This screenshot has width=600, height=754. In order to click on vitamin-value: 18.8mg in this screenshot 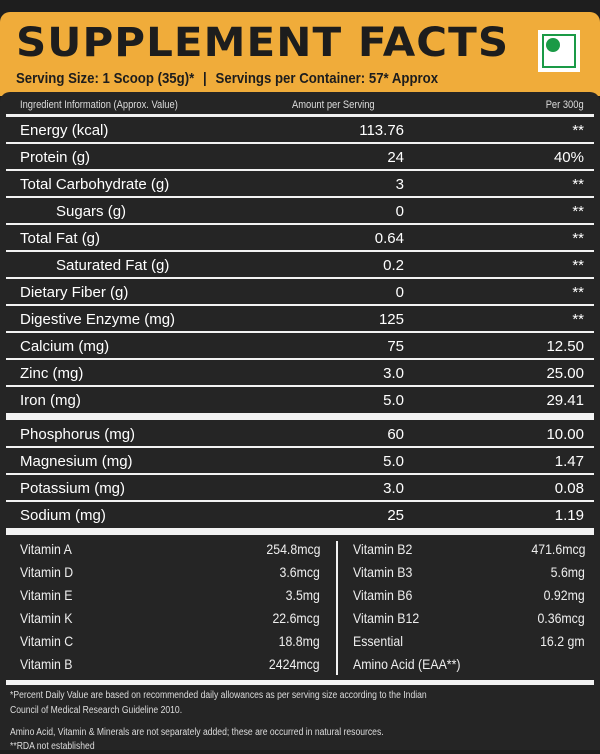, I will do `click(299, 641)`.